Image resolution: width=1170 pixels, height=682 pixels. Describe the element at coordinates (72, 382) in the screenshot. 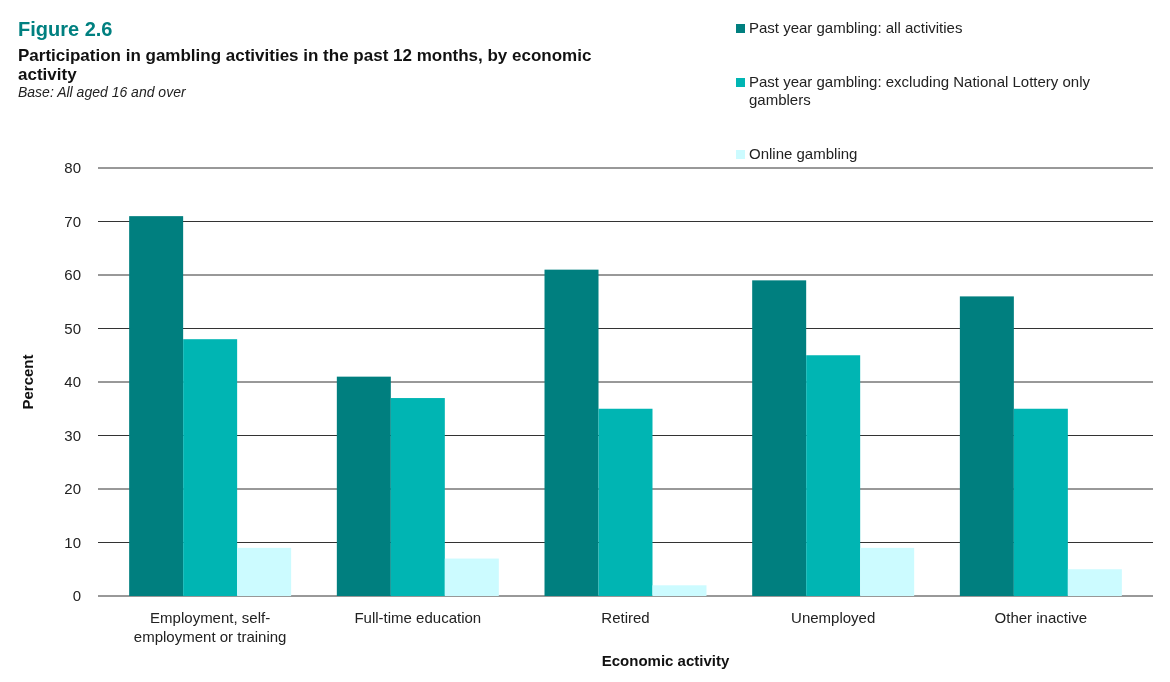

I see `y-tick-label: 40` at that location.